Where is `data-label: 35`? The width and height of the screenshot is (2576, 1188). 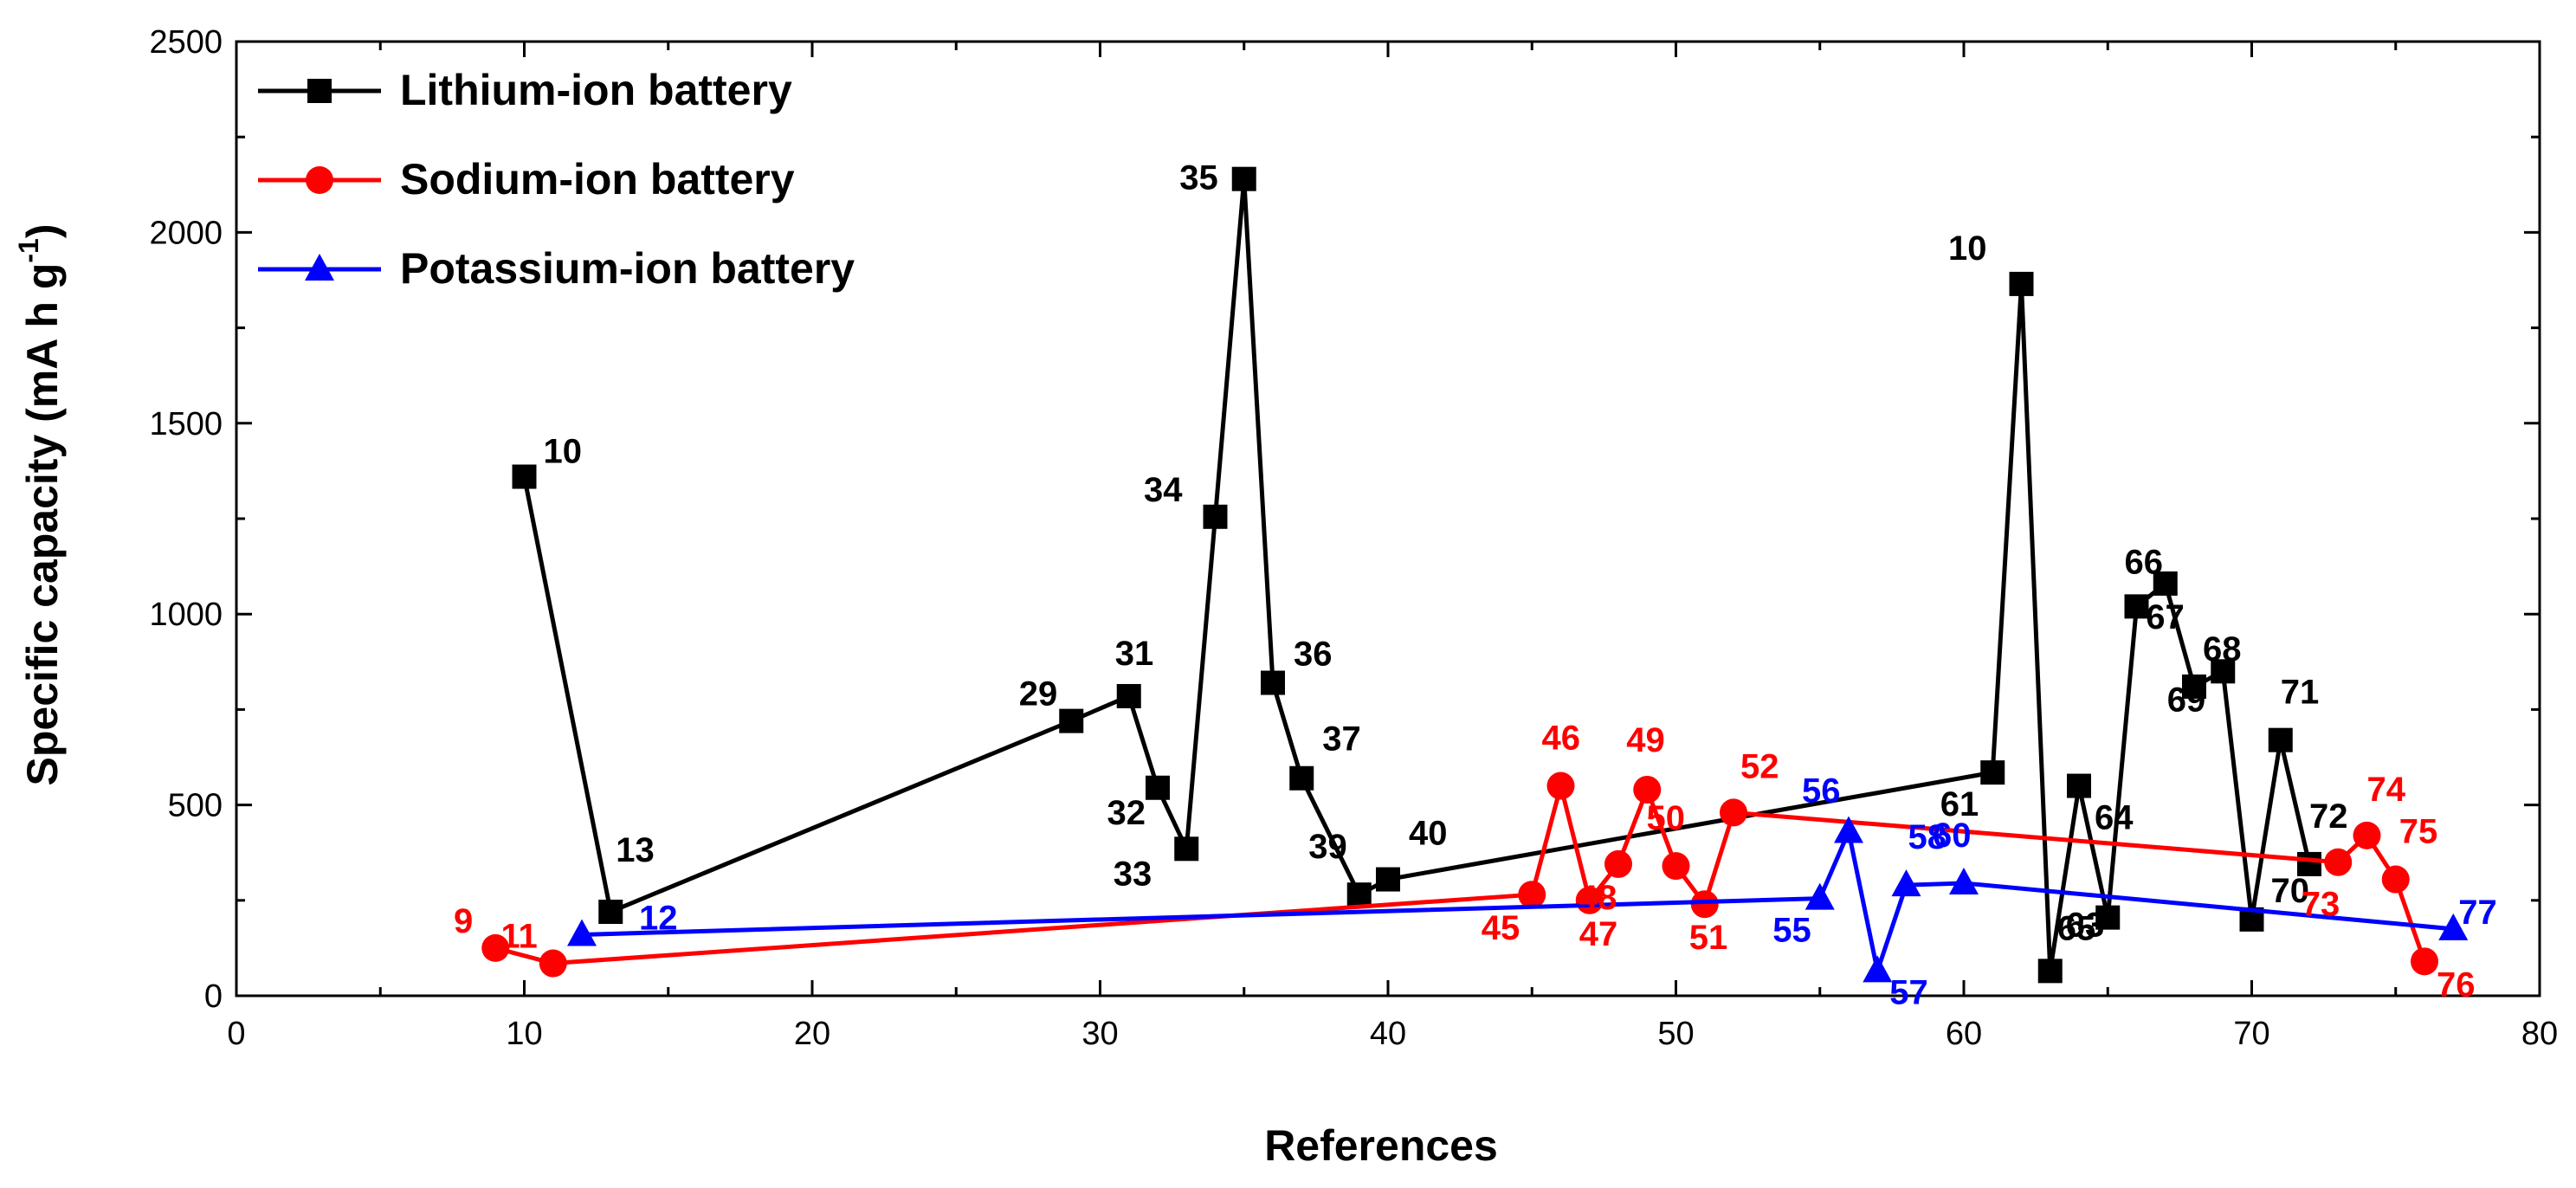
data-label: 35 is located at coordinates (1198, 178).